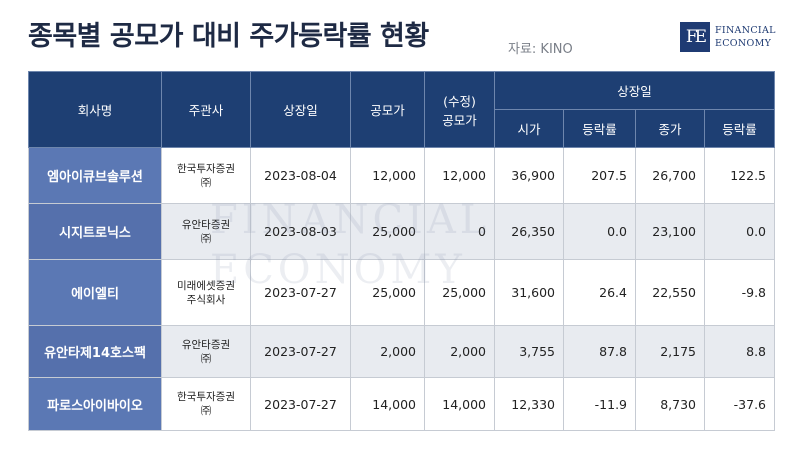 The height and width of the screenshot is (450, 800). What do you see at coordinates (739, 351) in the screenshot?
I see `close-change-cell: 8.8` at bounding box center [739, 351].